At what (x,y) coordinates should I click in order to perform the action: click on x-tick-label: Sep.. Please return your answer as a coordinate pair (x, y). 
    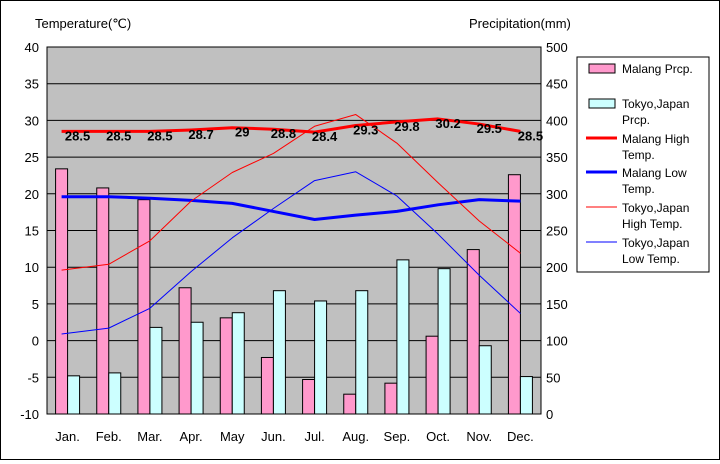
    Looking at the image, I should click on (397, 436).